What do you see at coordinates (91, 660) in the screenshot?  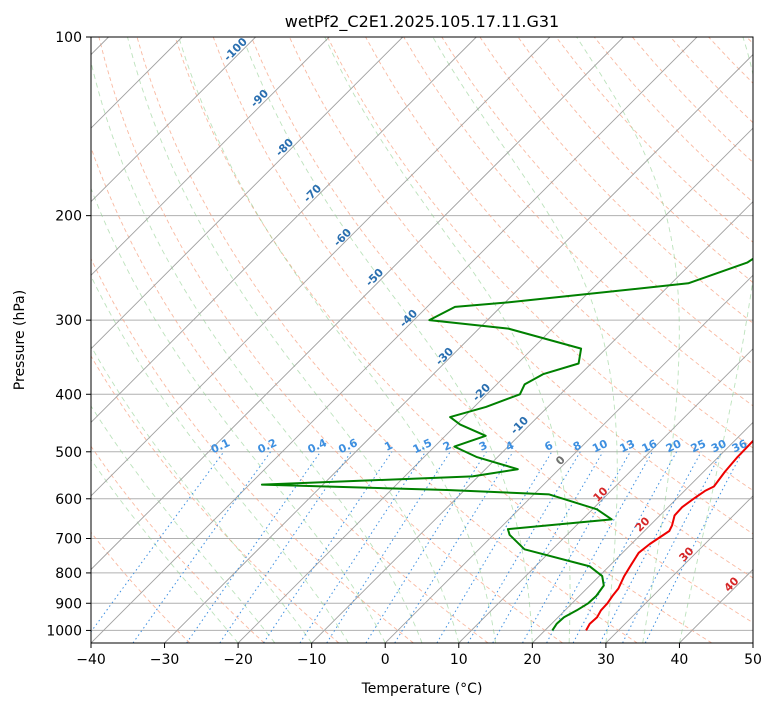 I see `x-tick-label: −40` at bounding box center [91, 660].